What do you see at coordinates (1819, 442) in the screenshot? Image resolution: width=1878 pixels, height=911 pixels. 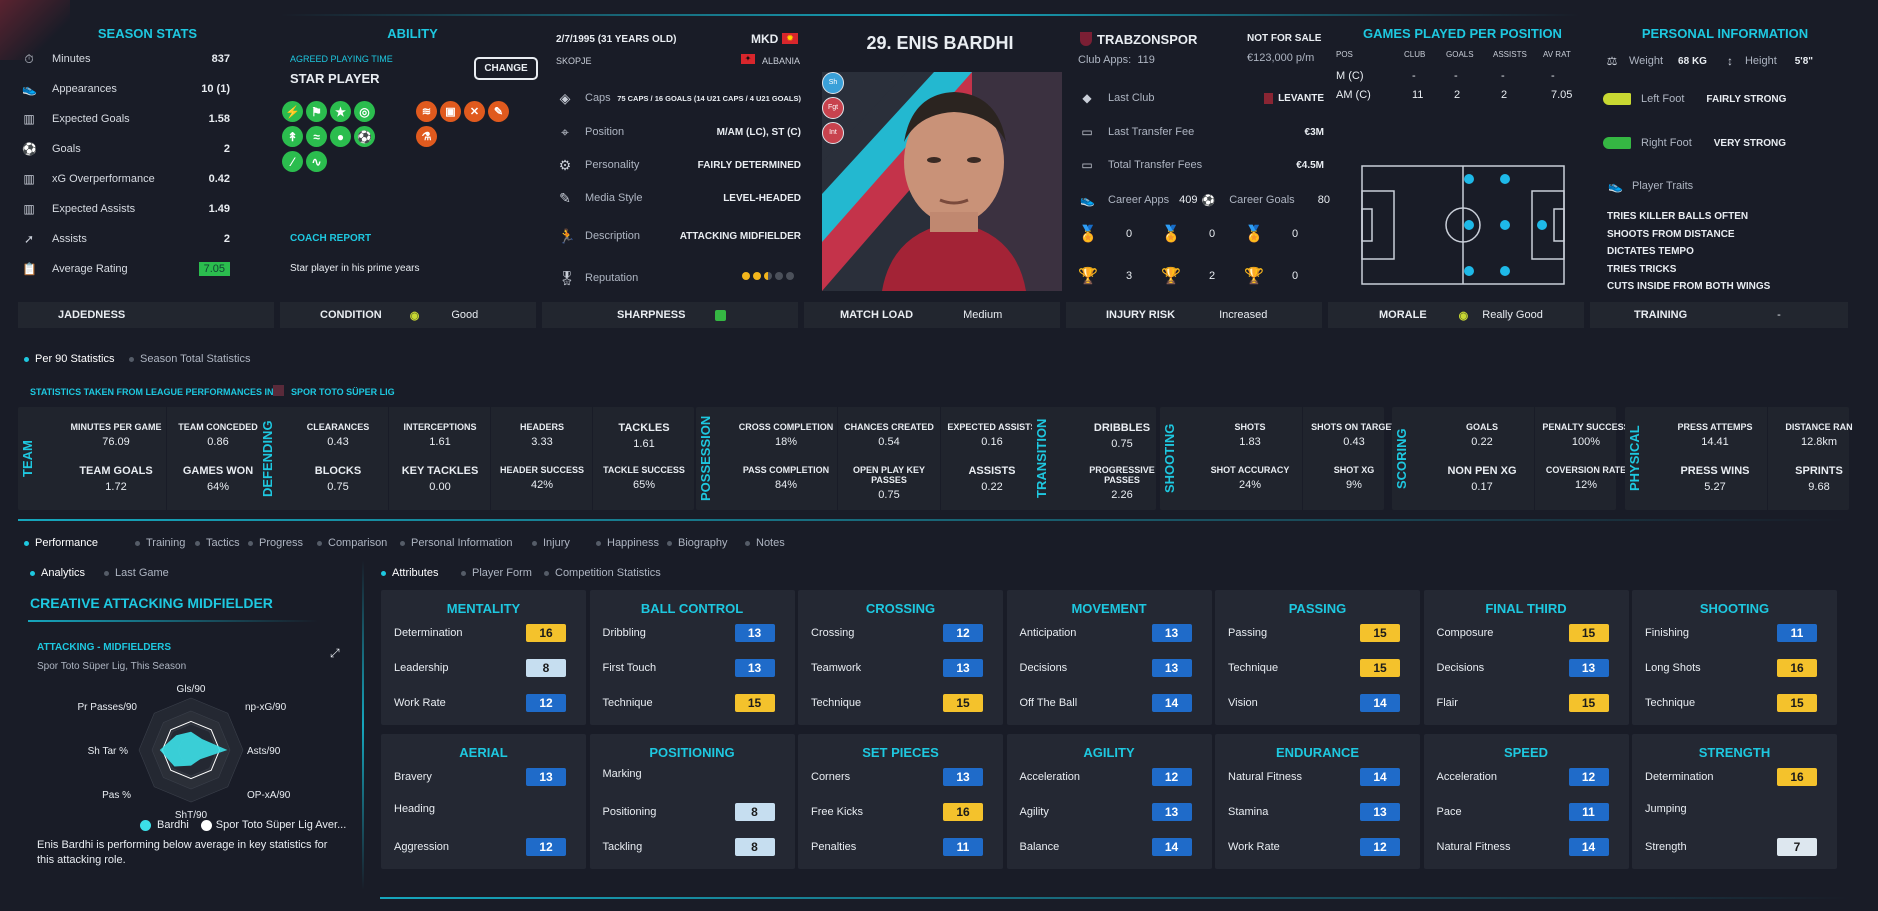 I see `stat-value: 12.8km` at bounding box center [1819, 442].